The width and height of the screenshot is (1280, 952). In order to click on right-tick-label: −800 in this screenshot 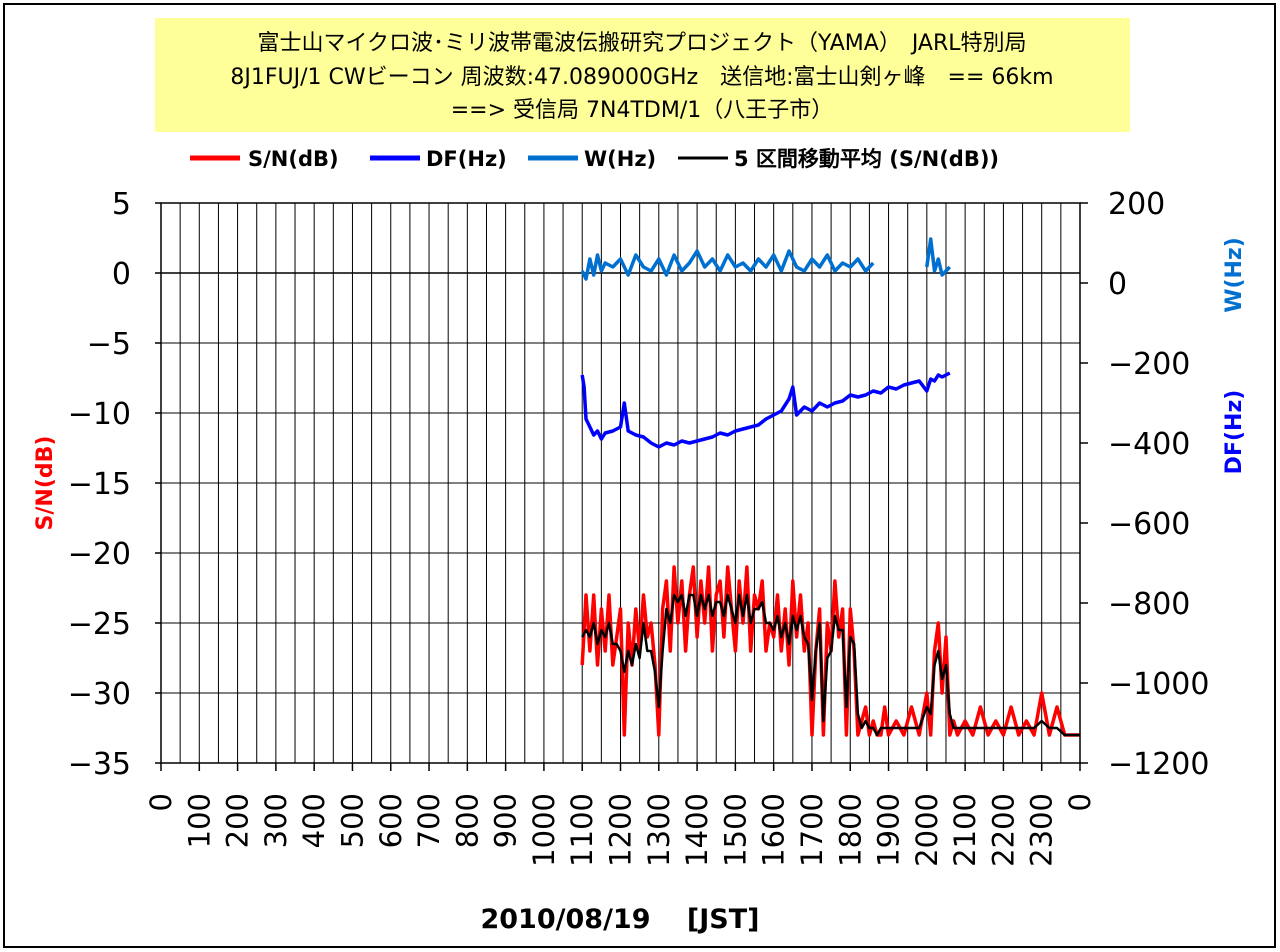, I will do `click(1149, 604)`.